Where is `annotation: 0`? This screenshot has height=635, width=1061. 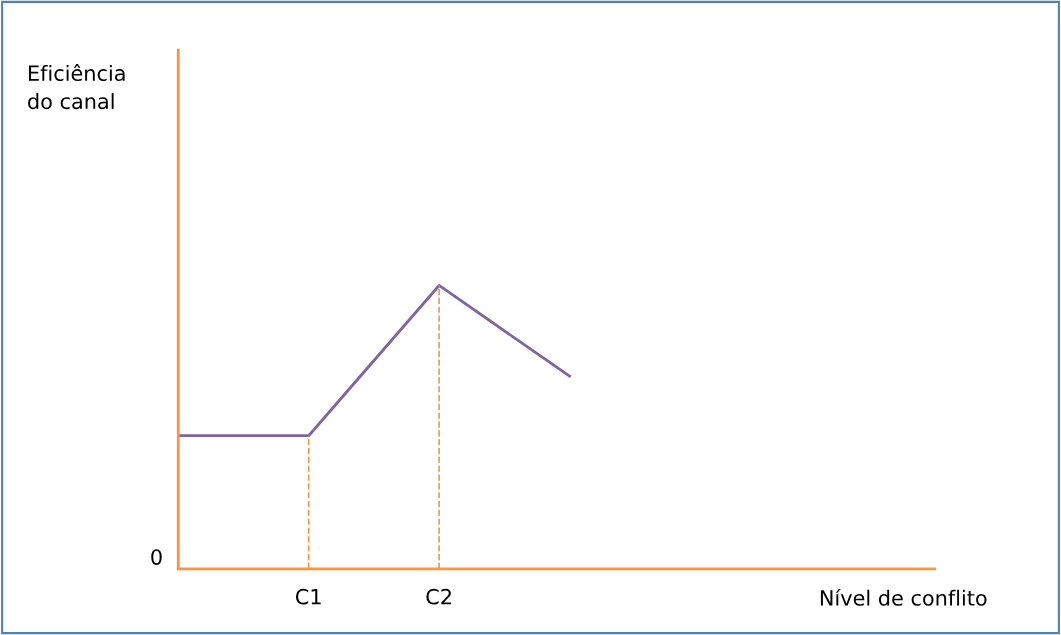 annotation: 0 is located at coordinates (156, 557).